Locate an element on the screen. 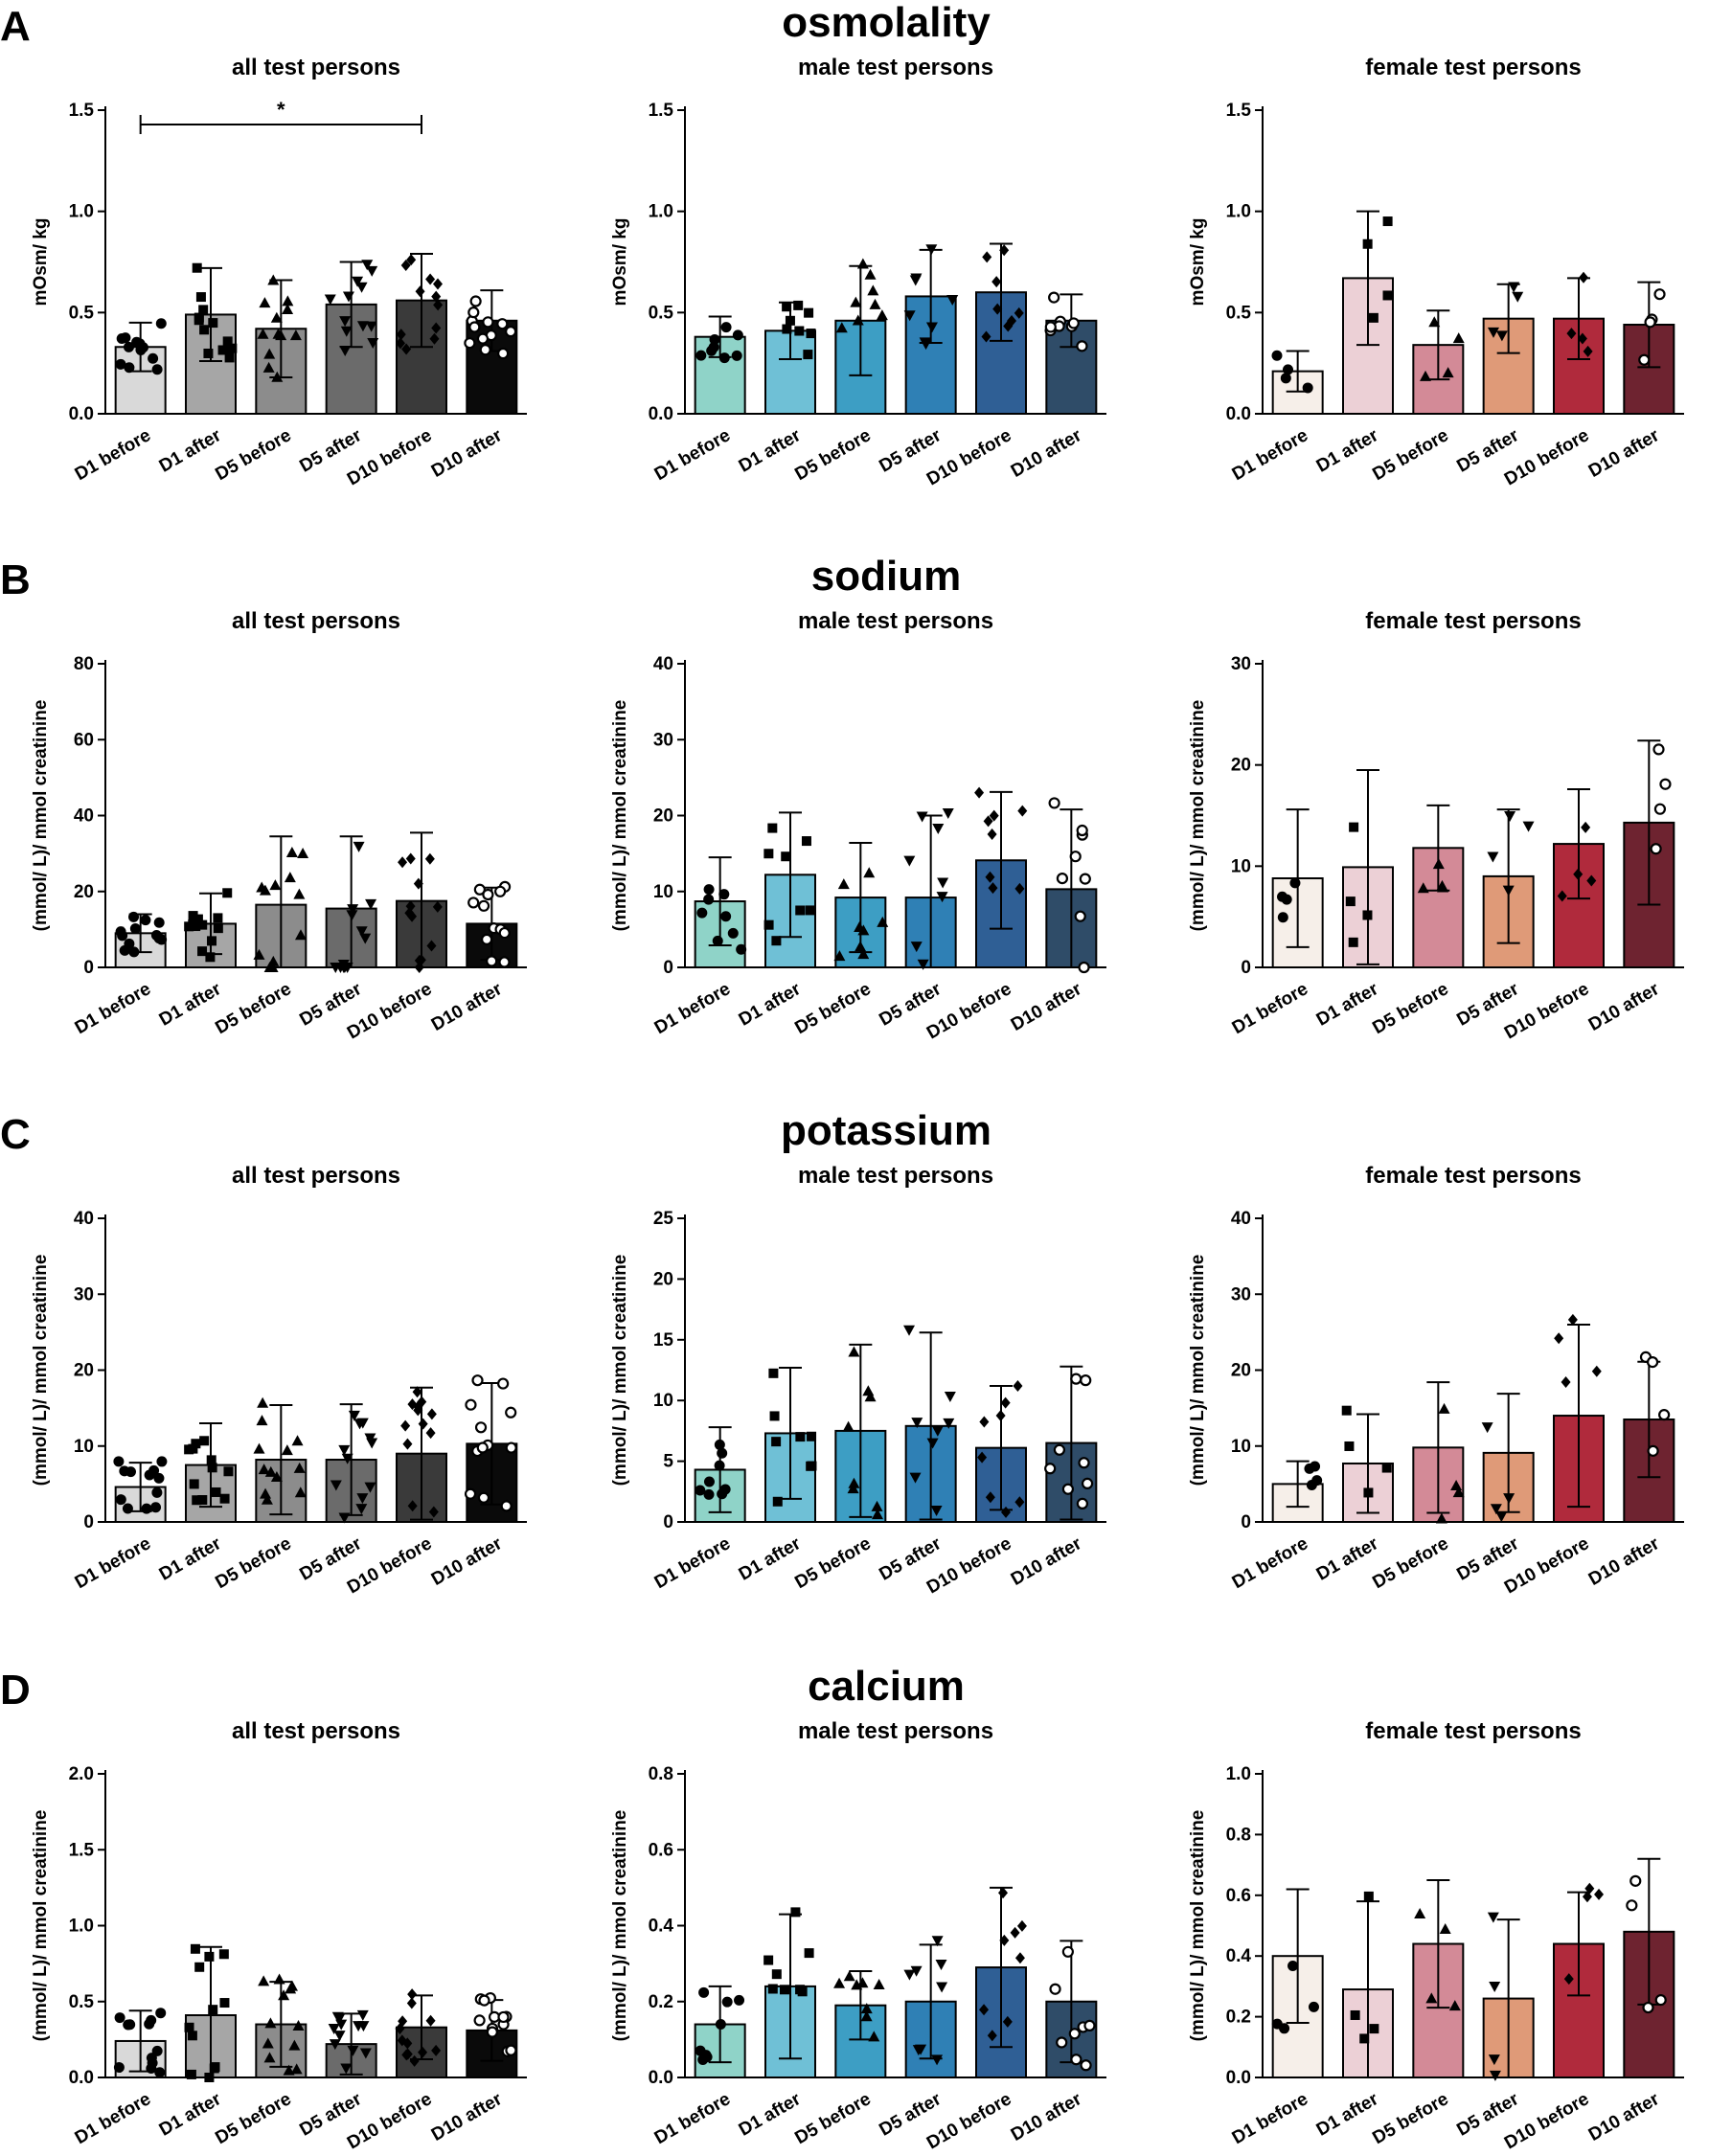 The image size is (1709, 2156). x-tick-label: D10 after is located at coordinates (1046, 1561).